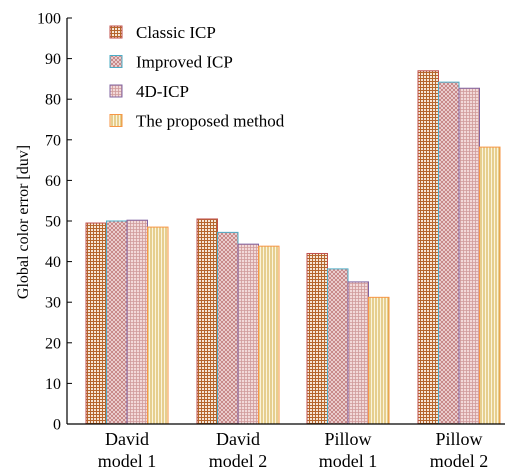 This screenshot has width=510, height=473. Describe the element at coordinates (176, 32) in the screenshot. I see `legend-label: Classic ICP` at that location.